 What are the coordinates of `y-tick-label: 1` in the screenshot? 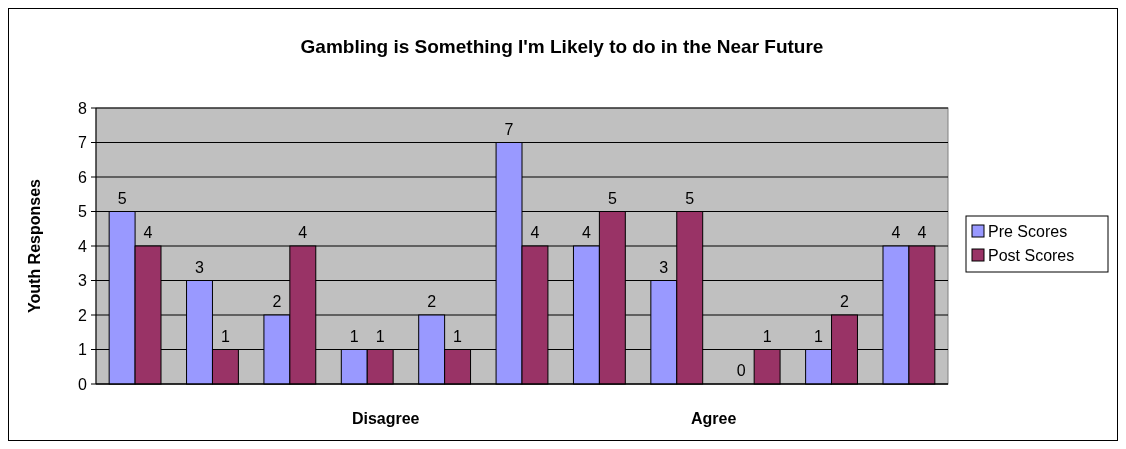 It's located at (83, 350).